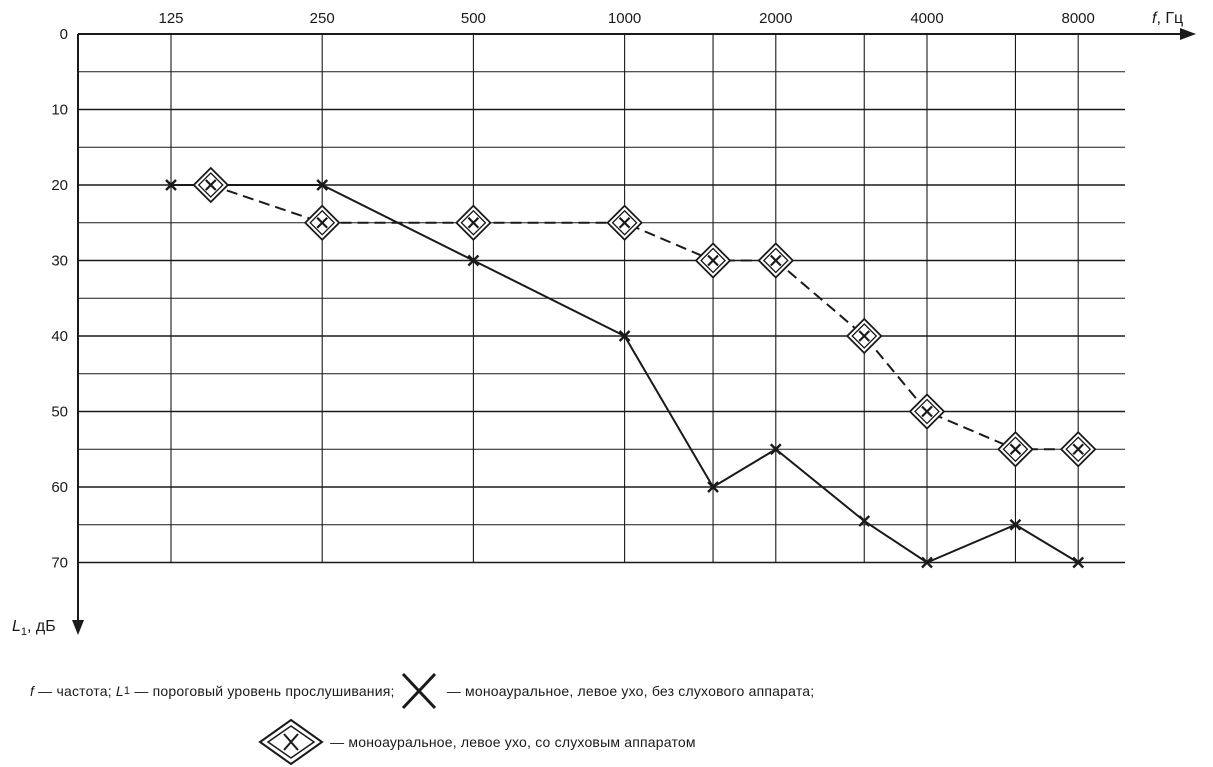 Image resolution: width=1213 pixels, height=767 pixels. I want to click on y-axis-label: L1, дБ, so click(34, 628).